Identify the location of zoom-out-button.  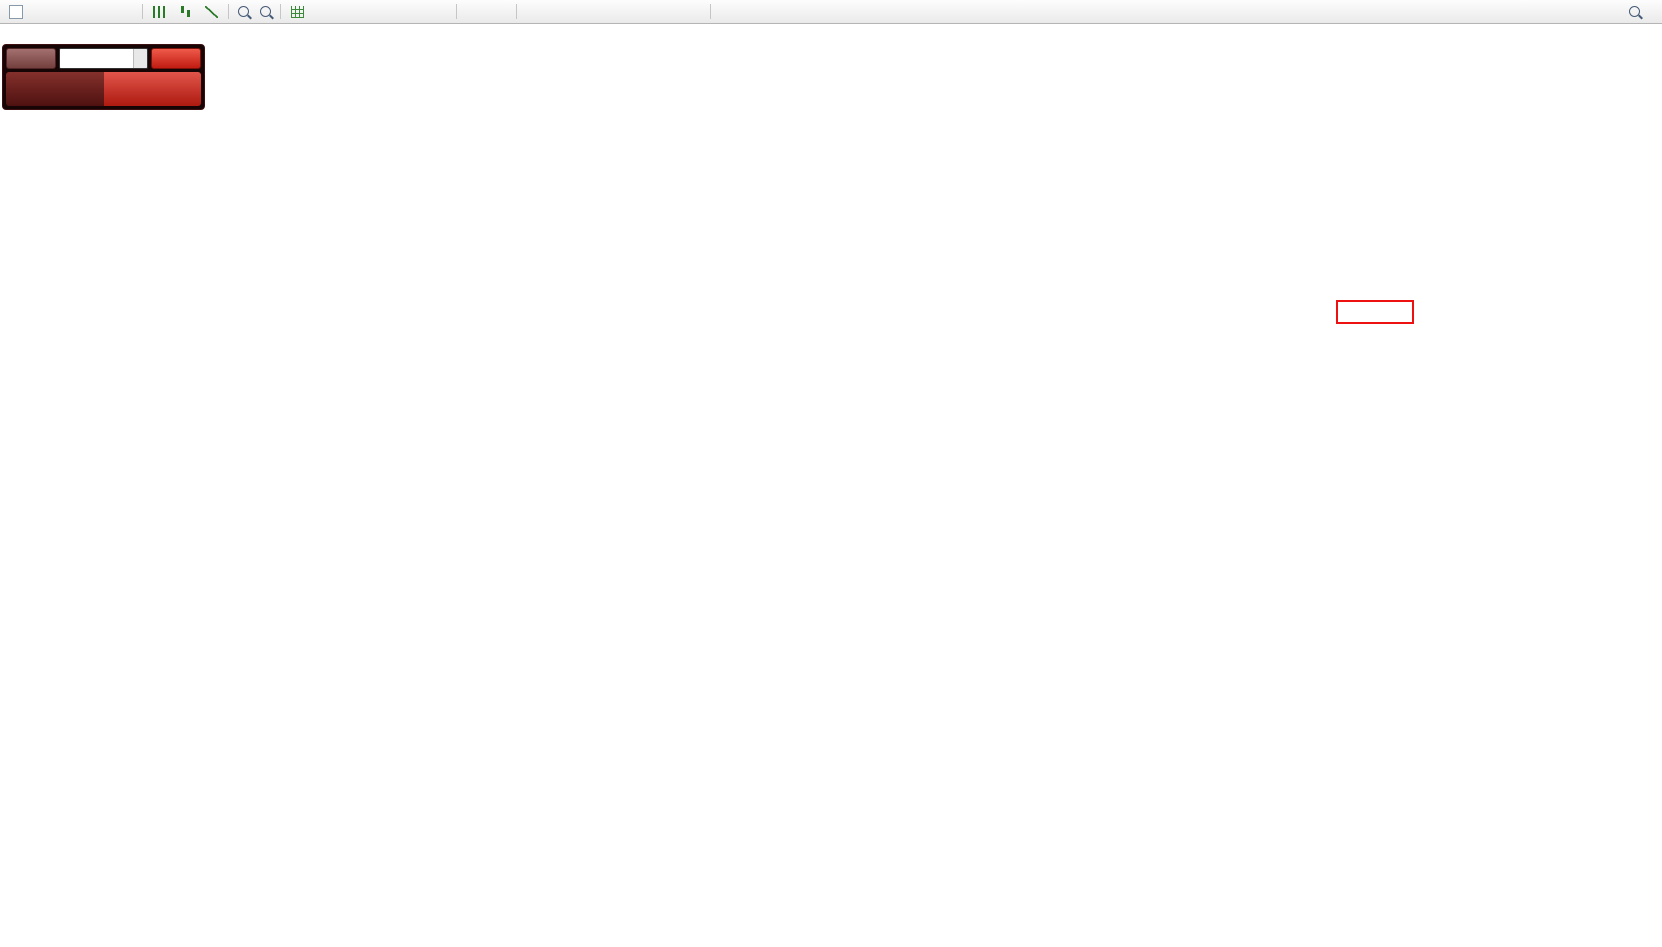
(265, 12).